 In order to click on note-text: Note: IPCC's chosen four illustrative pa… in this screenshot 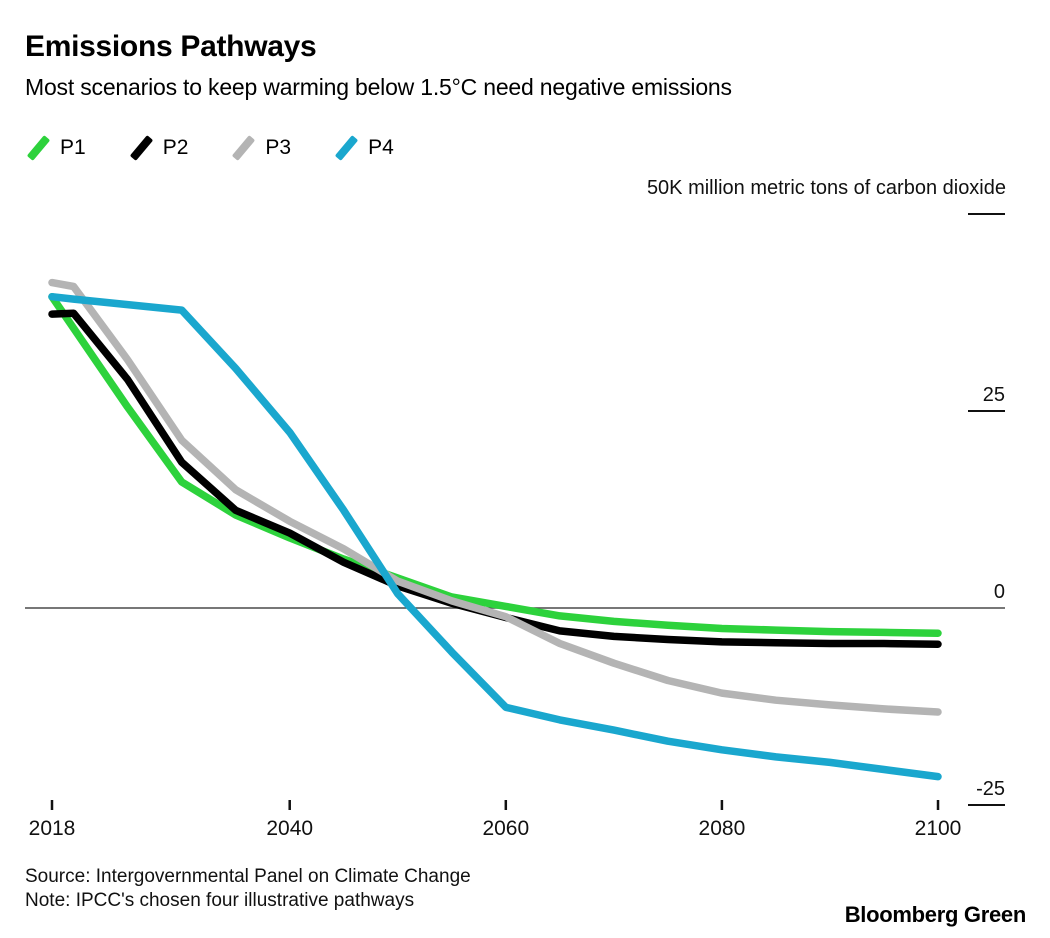, I will do `click(220, 900)`.